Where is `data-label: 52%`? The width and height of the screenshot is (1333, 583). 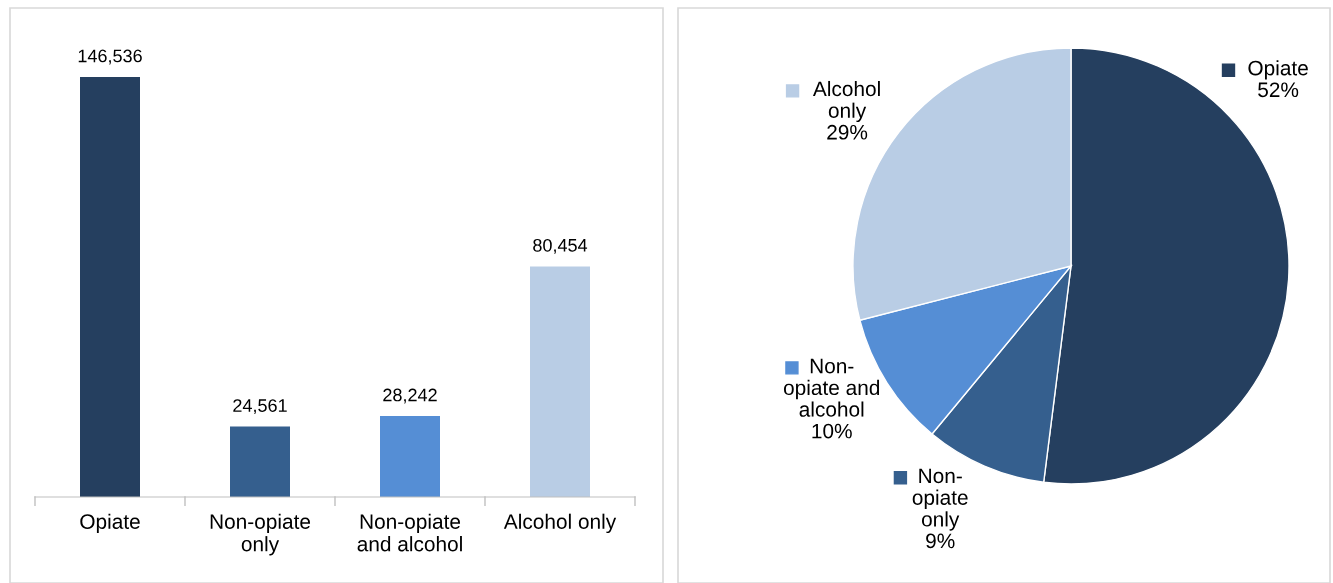
data-label: 52% is located at coordinates (1278, 90).